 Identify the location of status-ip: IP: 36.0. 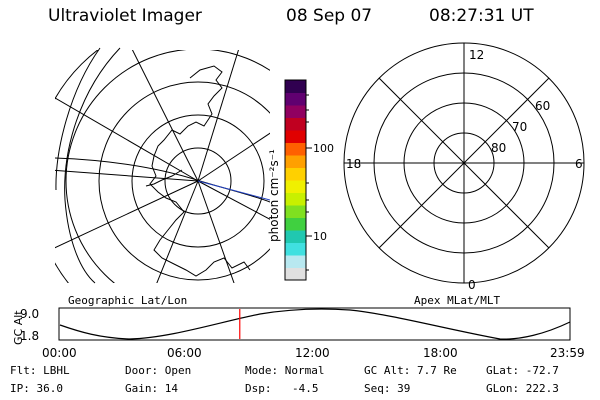
(36, 388).